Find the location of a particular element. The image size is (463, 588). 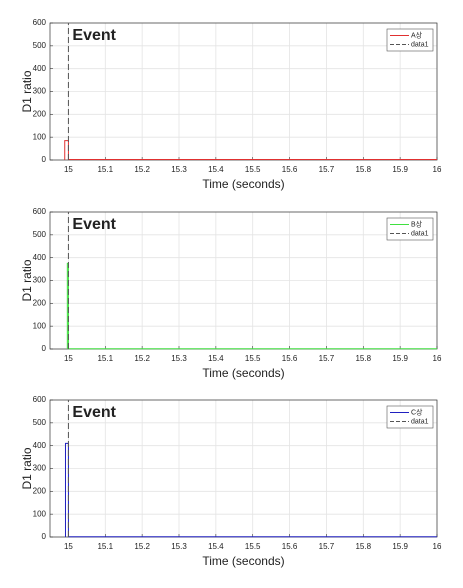

legend-label: A상 is located at coordinates (417, 34).